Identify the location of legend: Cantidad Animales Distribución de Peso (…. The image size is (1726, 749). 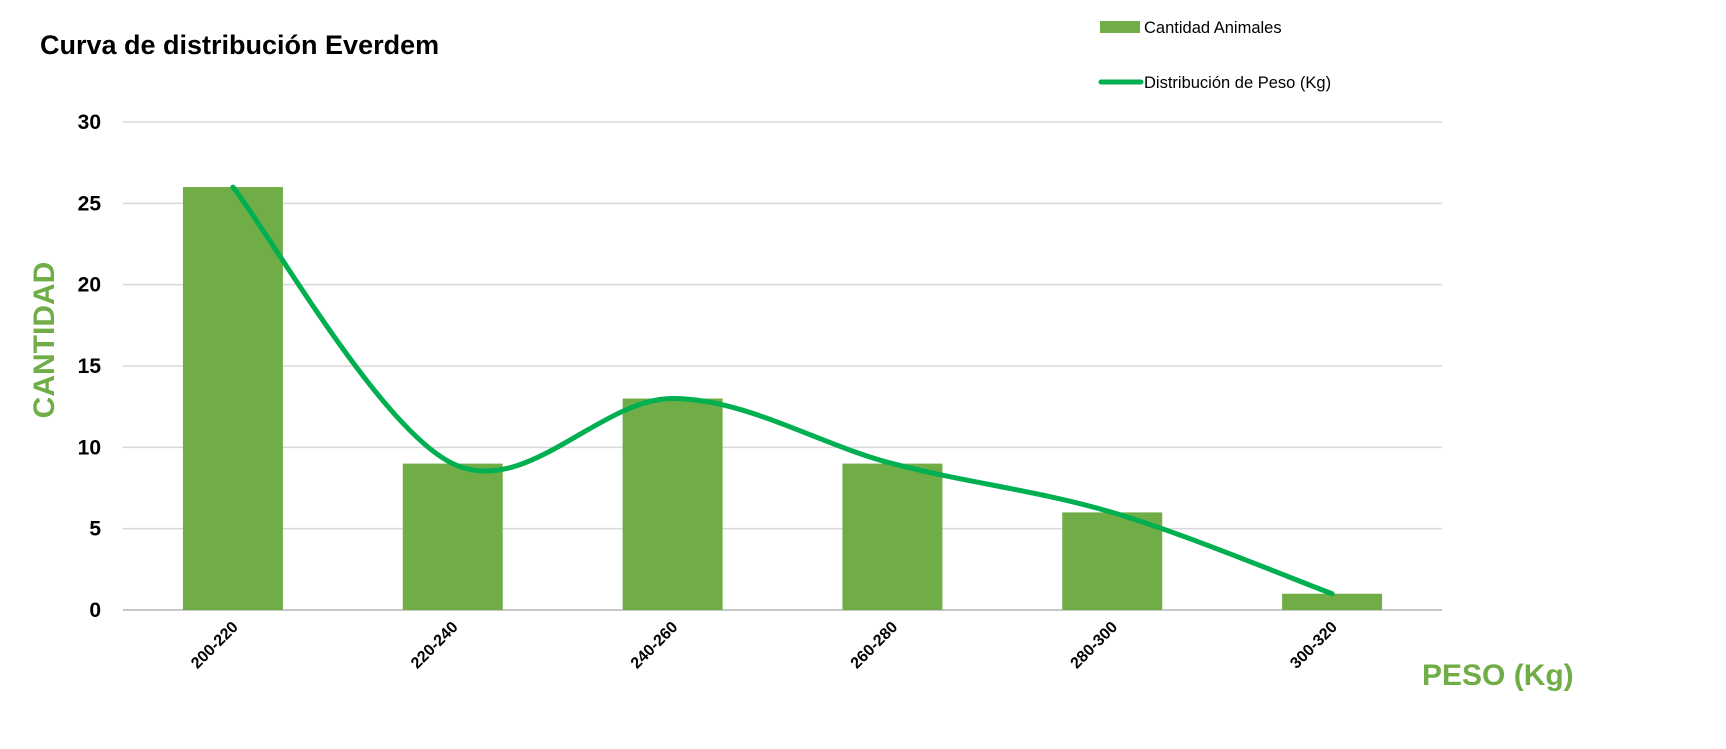
(1214, 55).